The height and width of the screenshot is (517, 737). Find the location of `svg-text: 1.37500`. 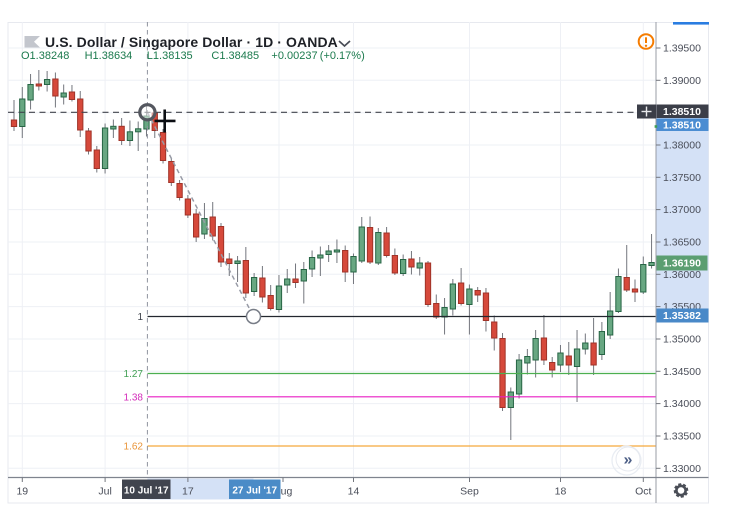

svg-text: 1.37500 is located at coordinates (682, 178).